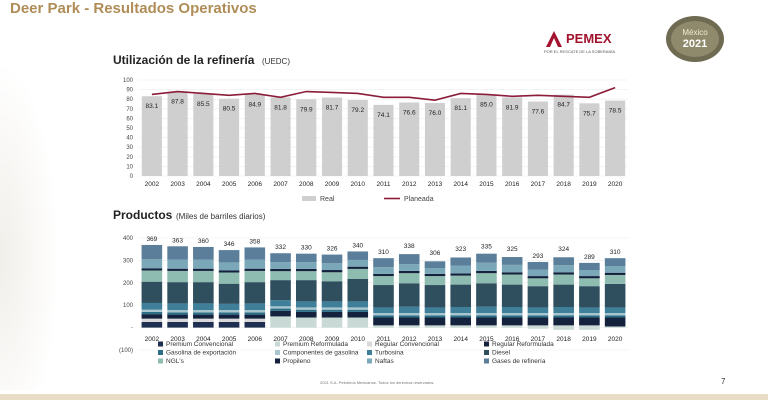 The image size is (768, 400). I want to click on bottom-band, so click(384, 397).